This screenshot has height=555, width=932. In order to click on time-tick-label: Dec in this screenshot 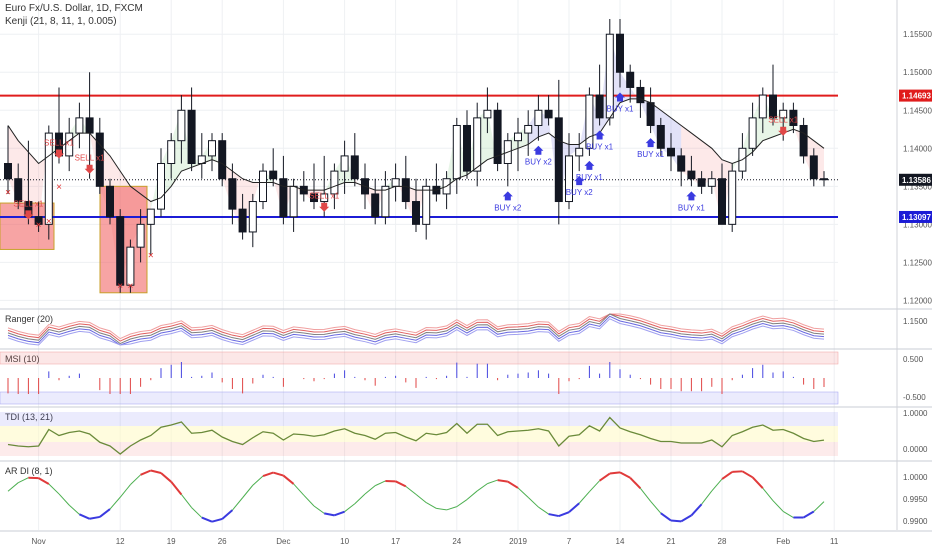, I will do `click(283, 541)`.